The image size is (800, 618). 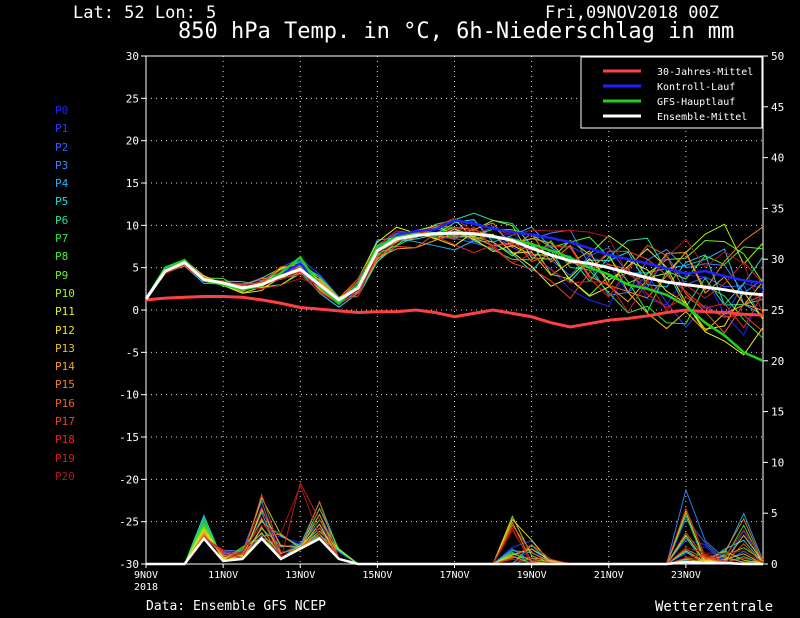 I want to click on x-tick-label: 15NOV, so click(x=377, y=575).